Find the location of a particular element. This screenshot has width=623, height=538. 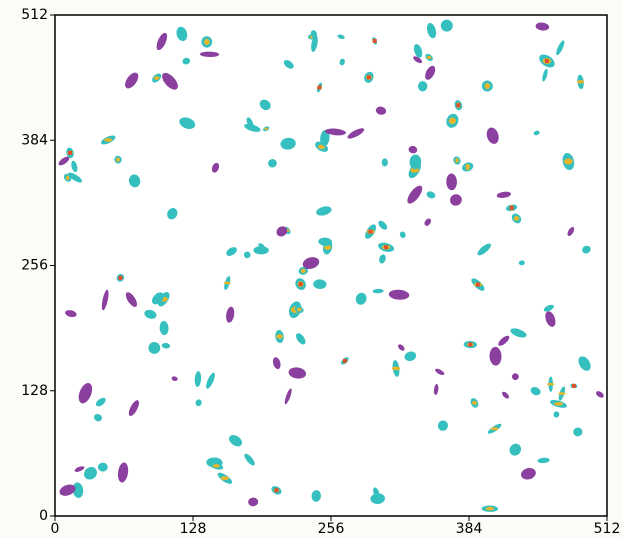

x-tick-label: 128 is located at coordinates (193, 529).